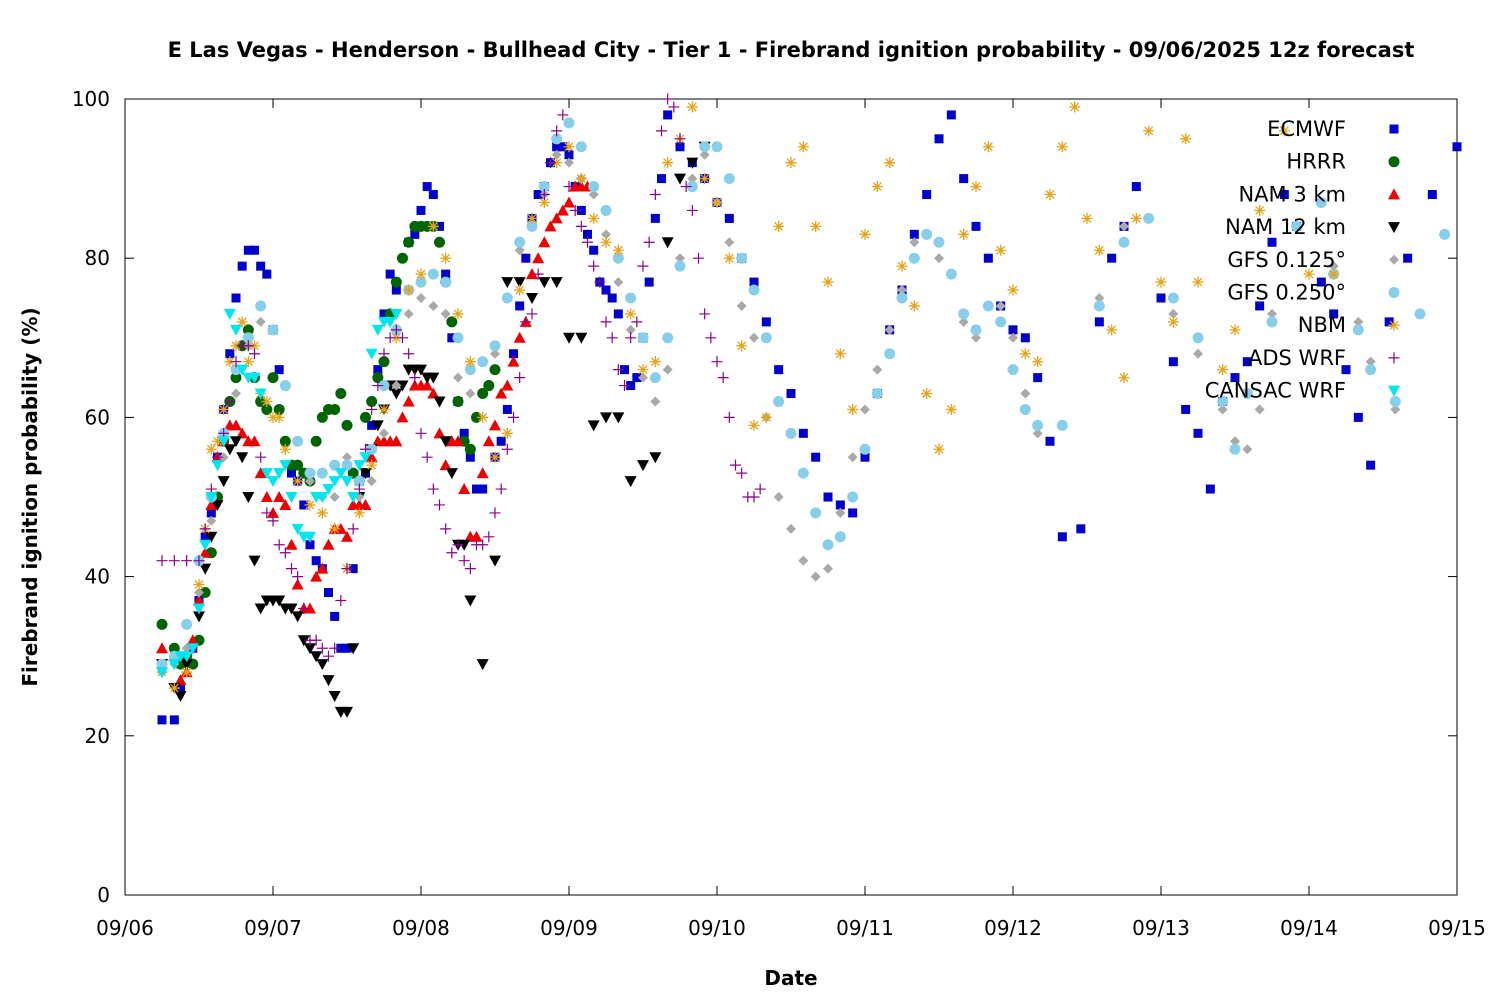  What do you see at coordinates (1297, 358) in the screenshot?
I see `legend-label: ADS WRF` at bounding box center [1297, 358].